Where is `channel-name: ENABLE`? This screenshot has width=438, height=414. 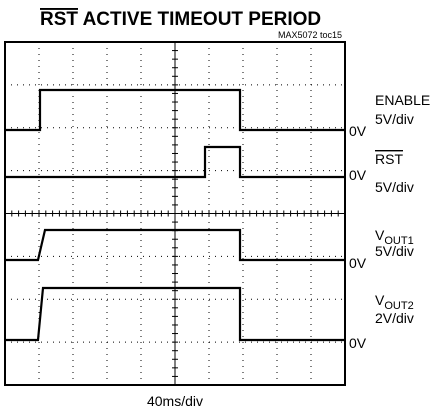 channel-name: ENABLE is located at coordinates (402, 100).